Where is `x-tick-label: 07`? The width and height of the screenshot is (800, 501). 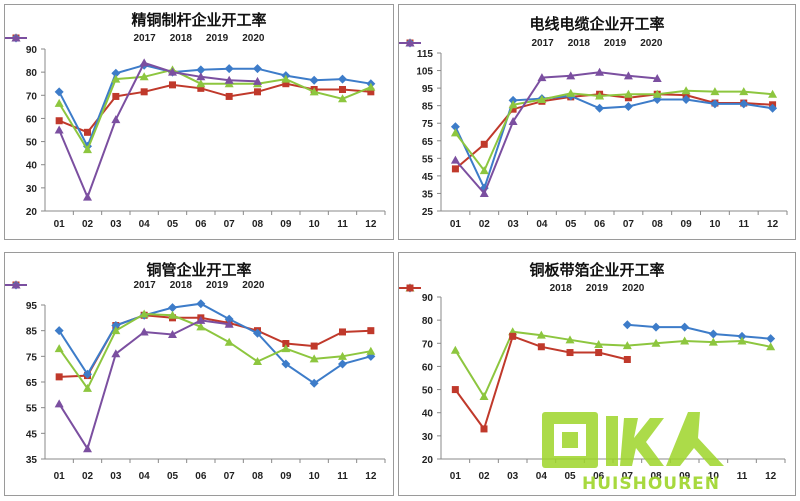 x-tick-label: 07 is located at coordinates (230, 224).